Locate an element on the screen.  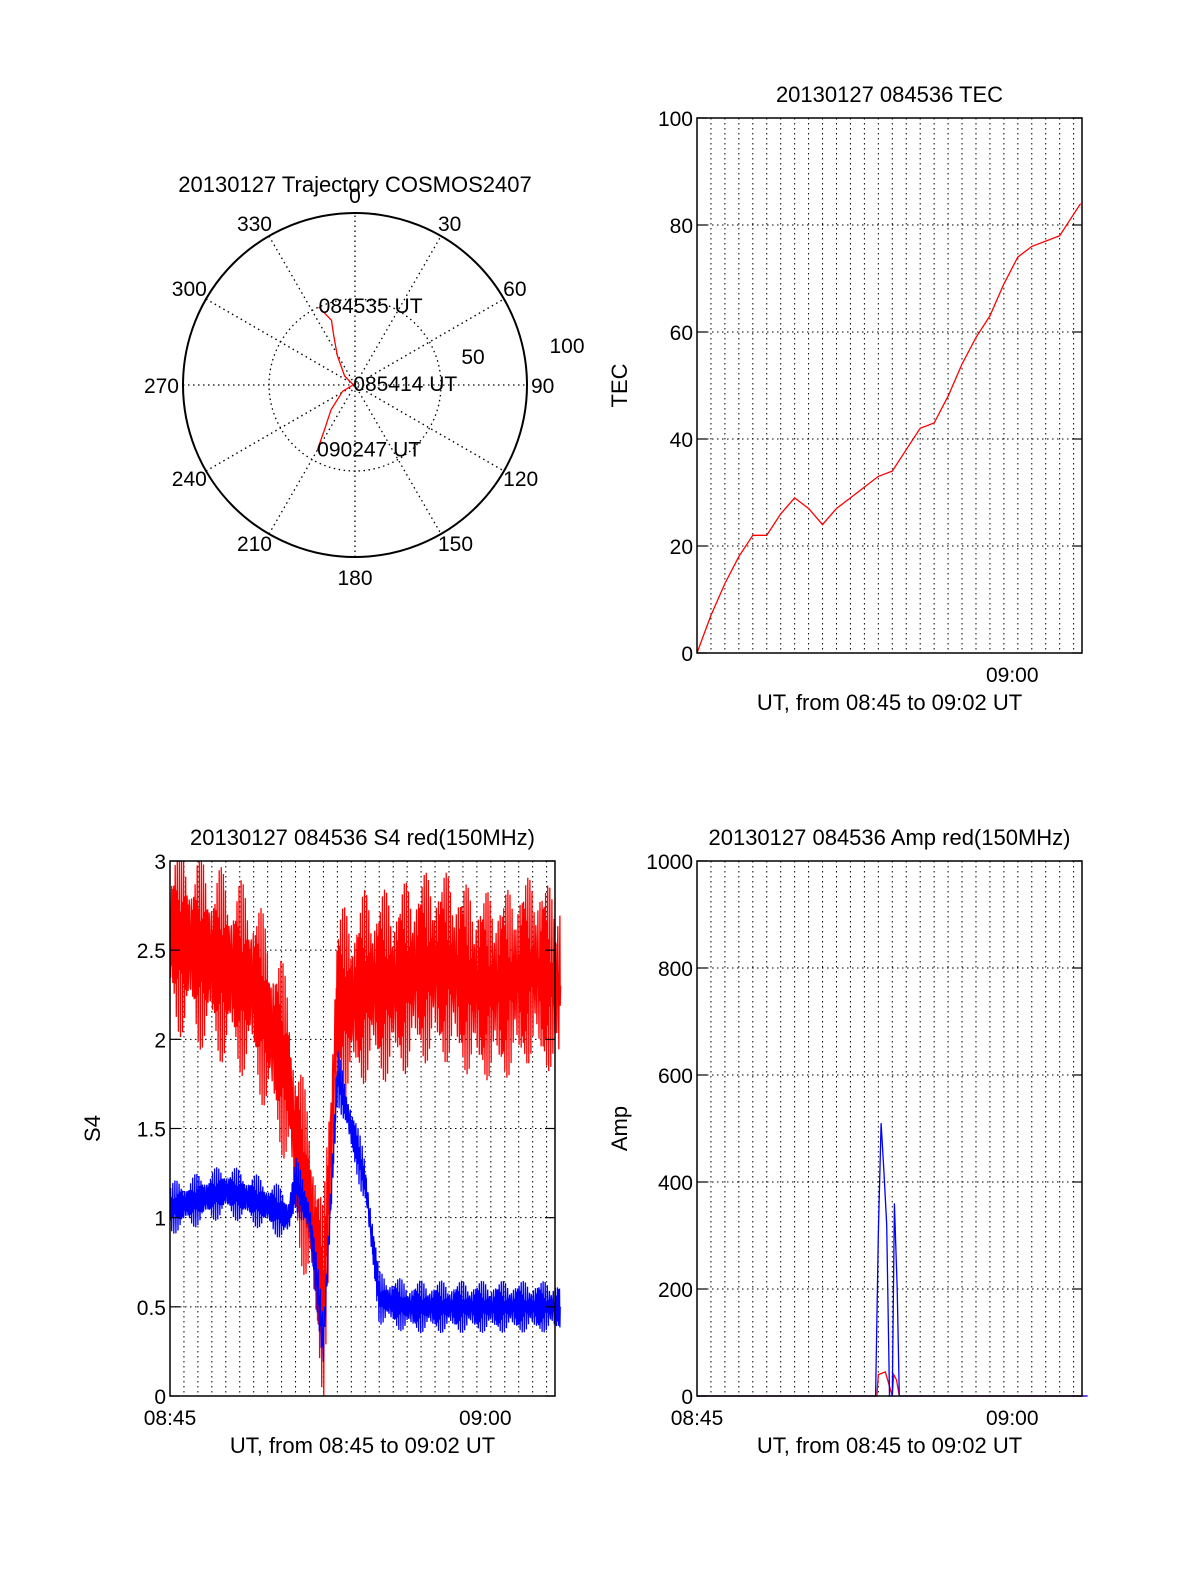
azimuth-tick-label: 300 is located at coordinates (189, 289).